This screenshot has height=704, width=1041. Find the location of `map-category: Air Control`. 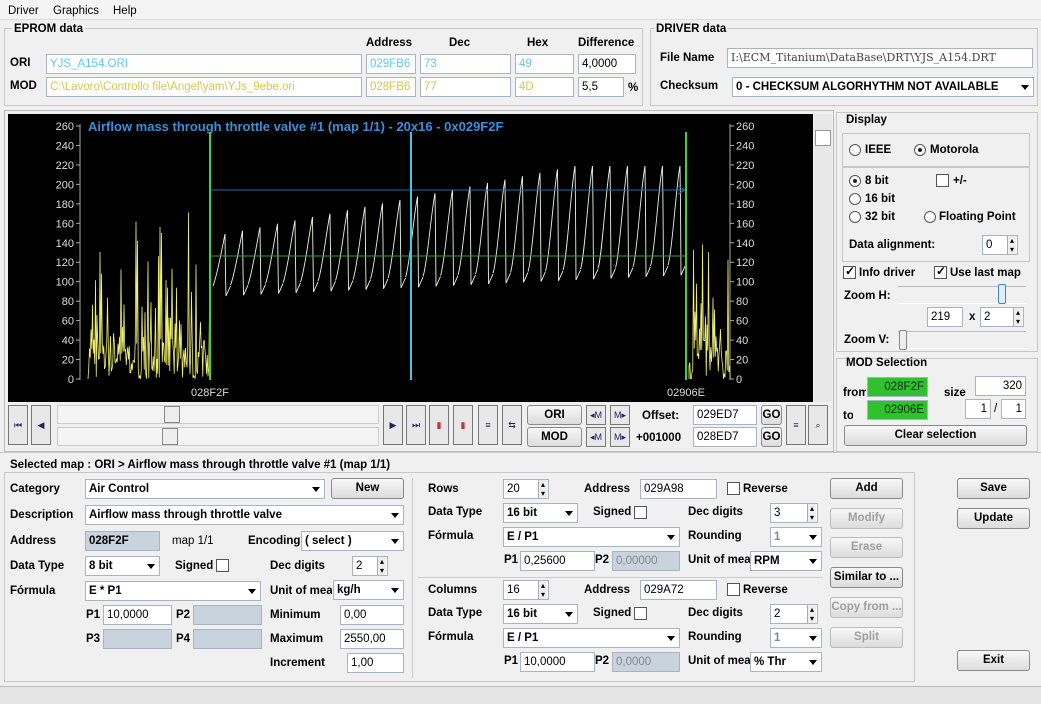

map-category: Air Control is located at coordinates (205, 489).